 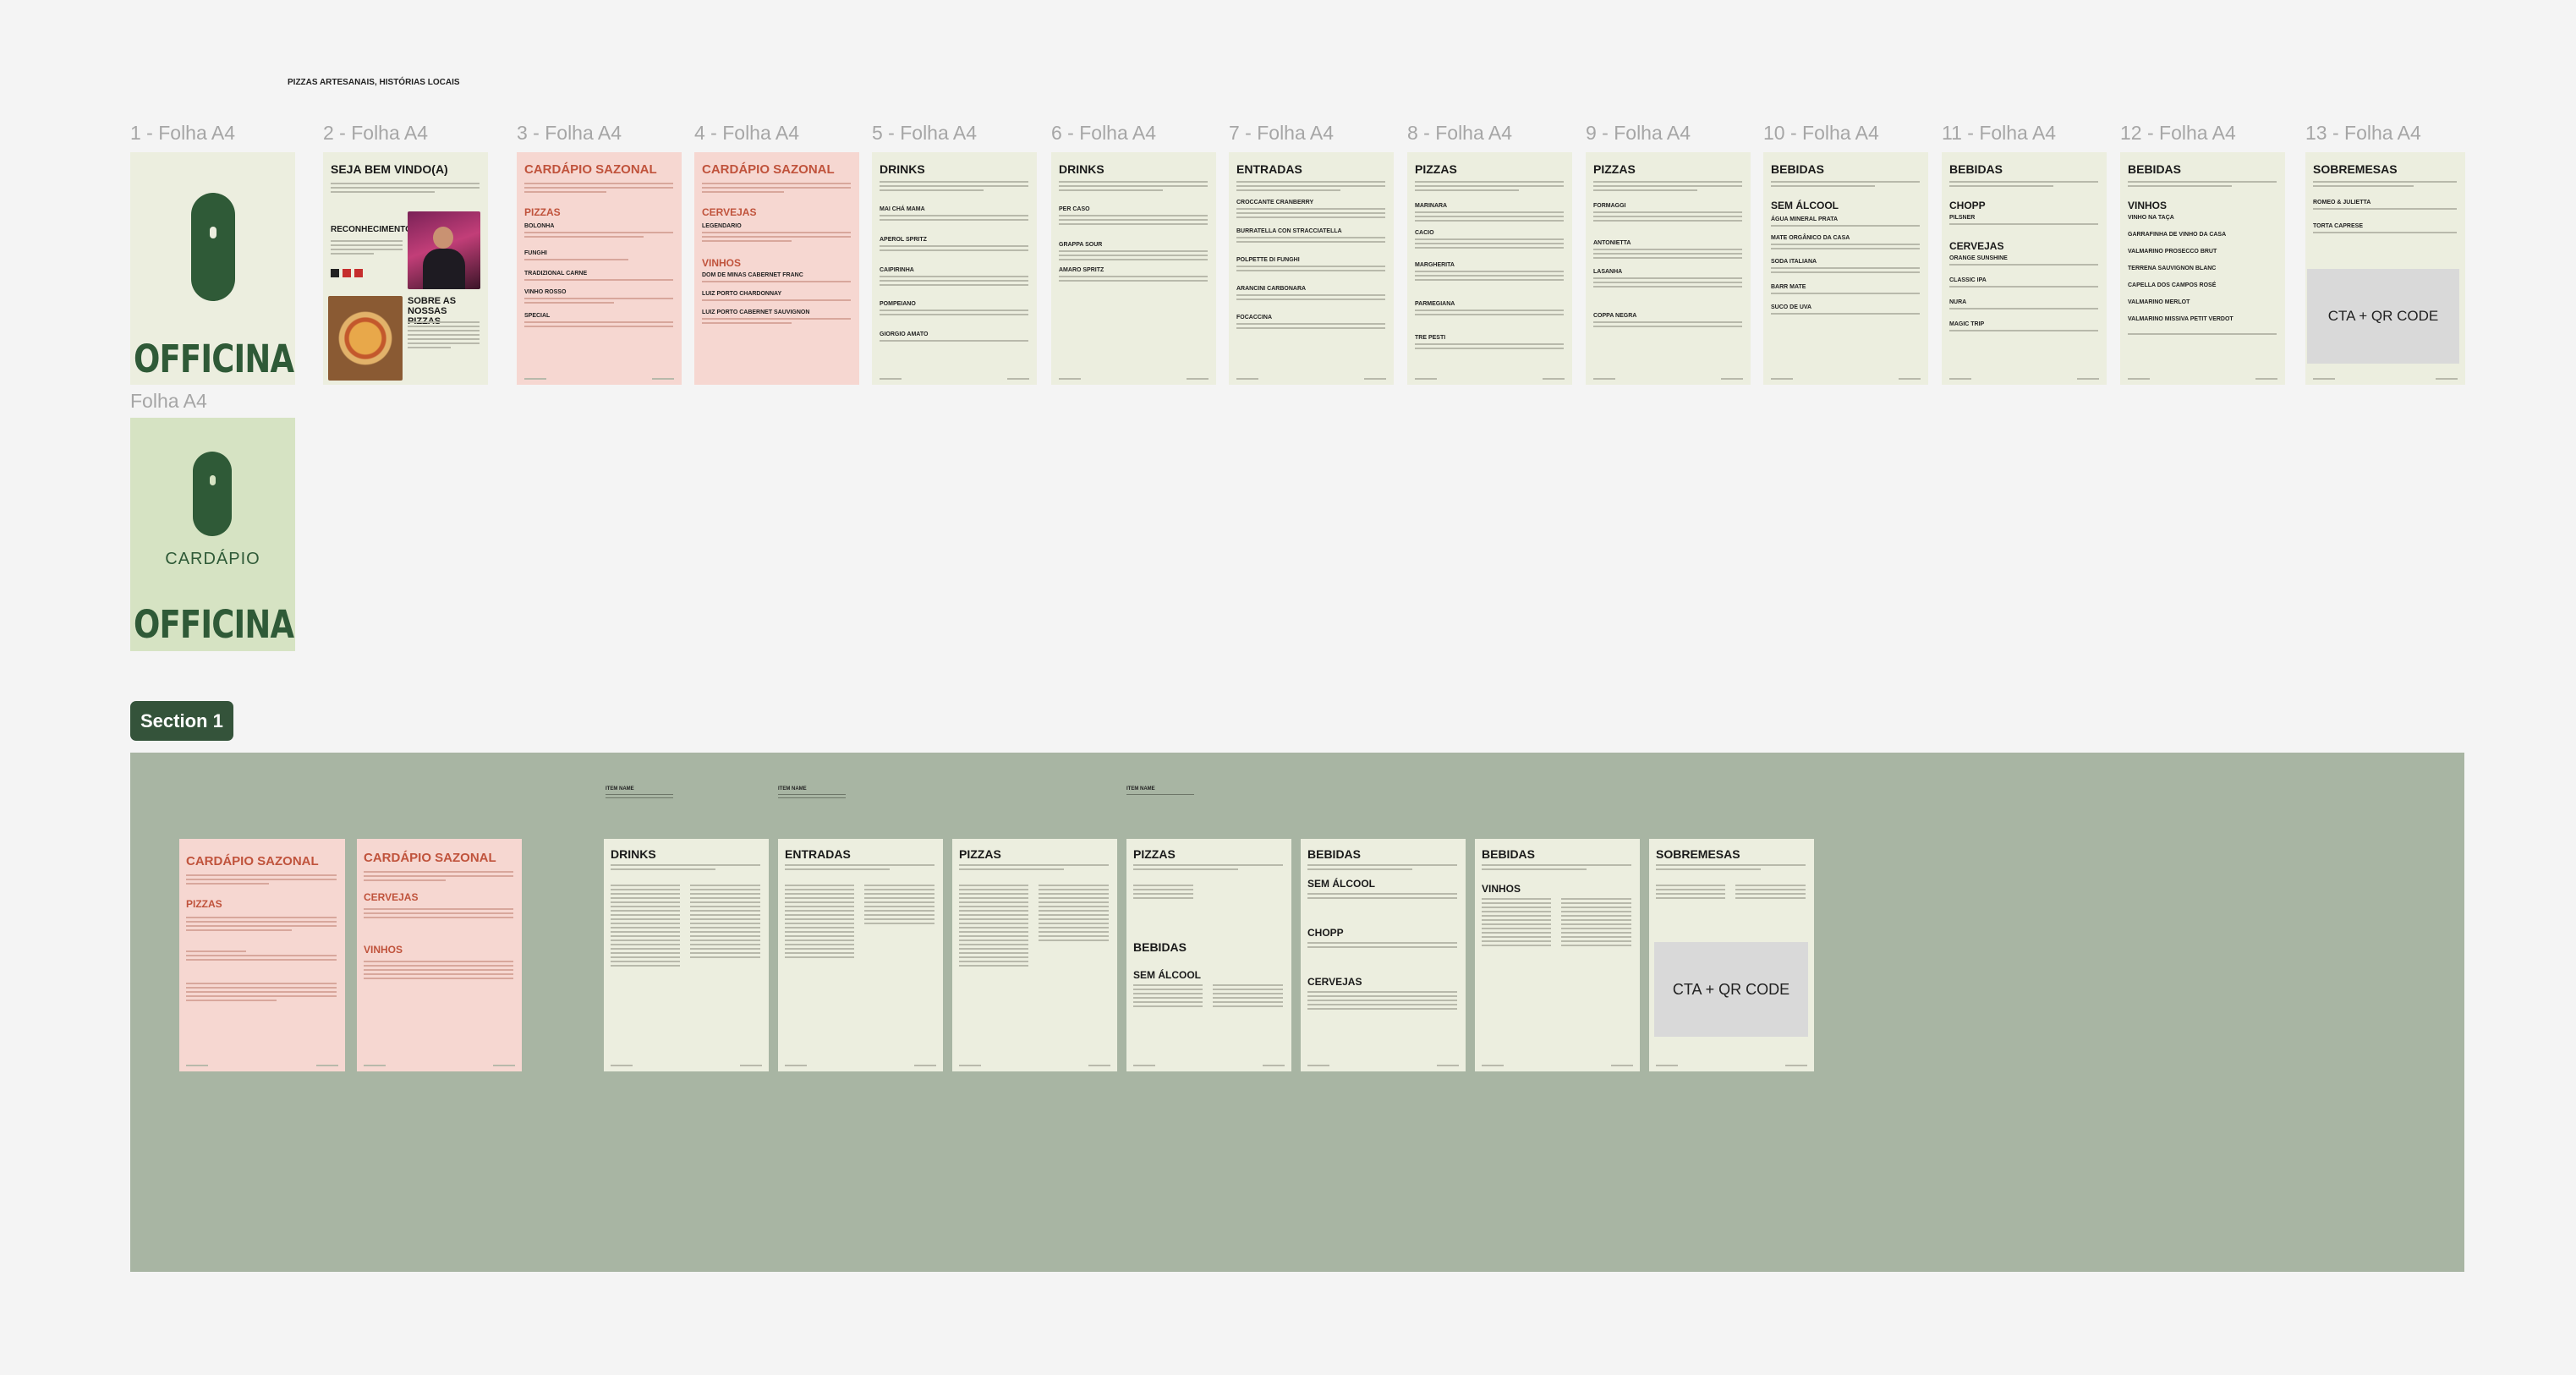 What do you see at coordinates (542, 212) in the screenshot?
I see `section-heading: PIZZAS` at bounding box center [542, 212].